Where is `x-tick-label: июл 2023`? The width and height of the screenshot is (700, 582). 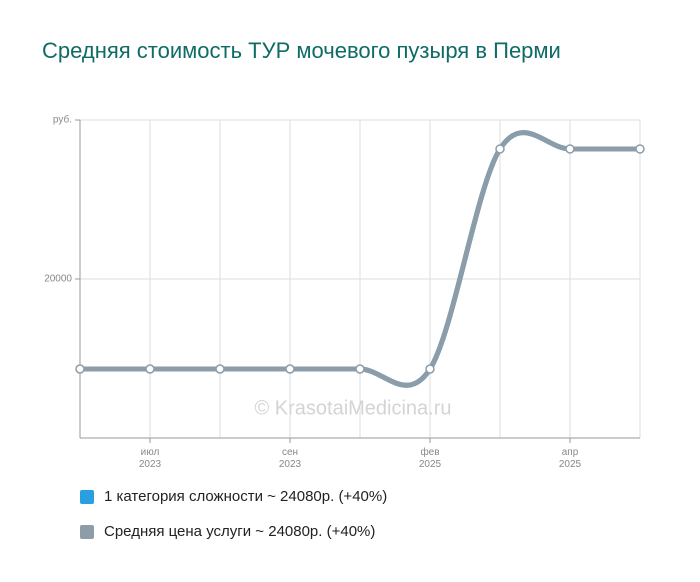
x-tick-label: июл 2023 is located at coordinates (150, 458).